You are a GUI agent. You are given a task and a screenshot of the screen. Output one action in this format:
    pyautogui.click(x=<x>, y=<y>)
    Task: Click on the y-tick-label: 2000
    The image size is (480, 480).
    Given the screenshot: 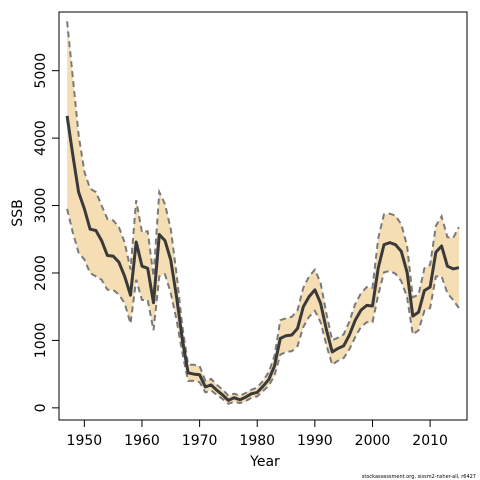 What is the action you would take?
    pyautogui.click(x=41, y=273)
    